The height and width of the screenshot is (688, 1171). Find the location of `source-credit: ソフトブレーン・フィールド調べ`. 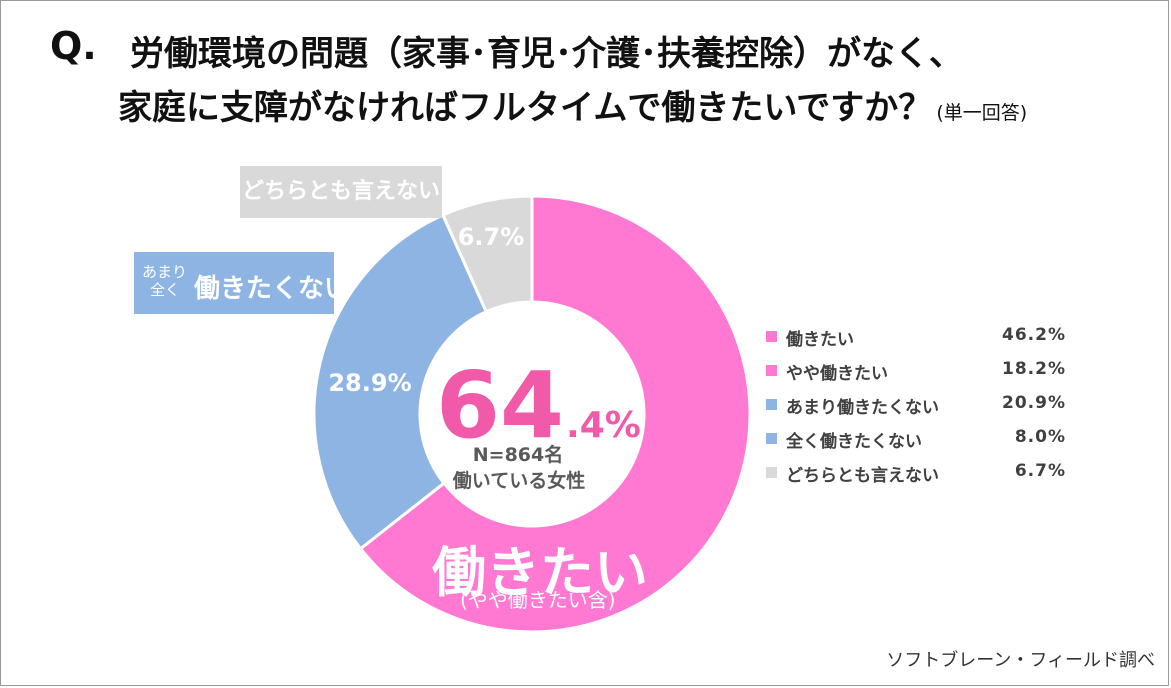

source-credit: ソフトブレーン・フィールド調べ is located at coordinates (1020, 660).